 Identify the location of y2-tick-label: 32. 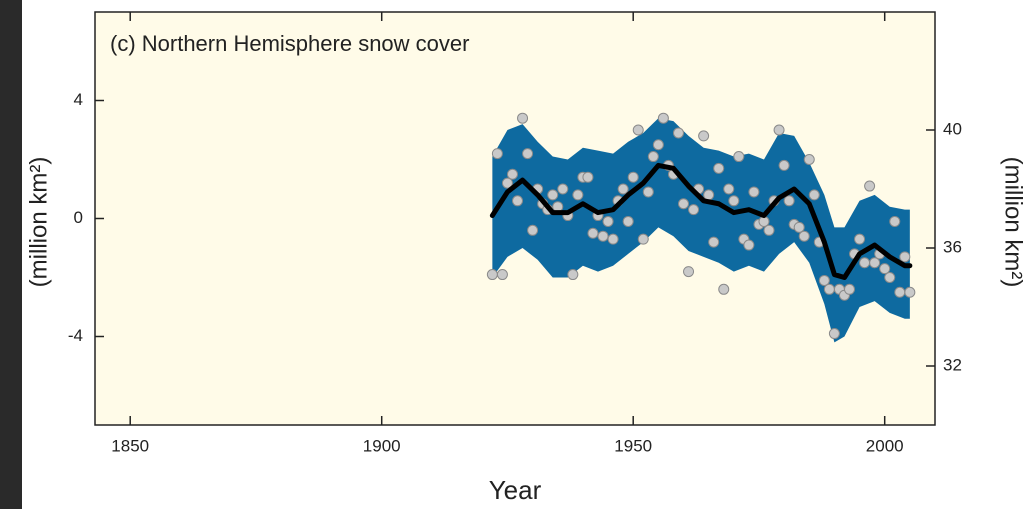
(952, 364).